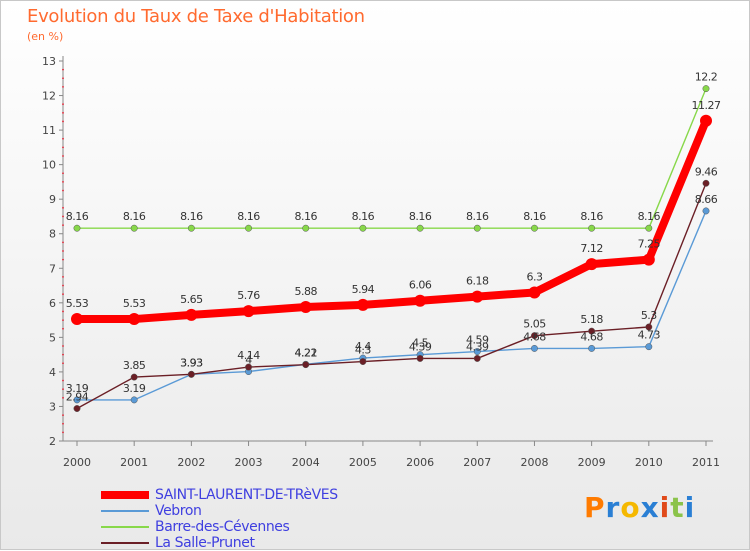  I want to click on legend-item: La Salle-Prunet, so click(219, 543).